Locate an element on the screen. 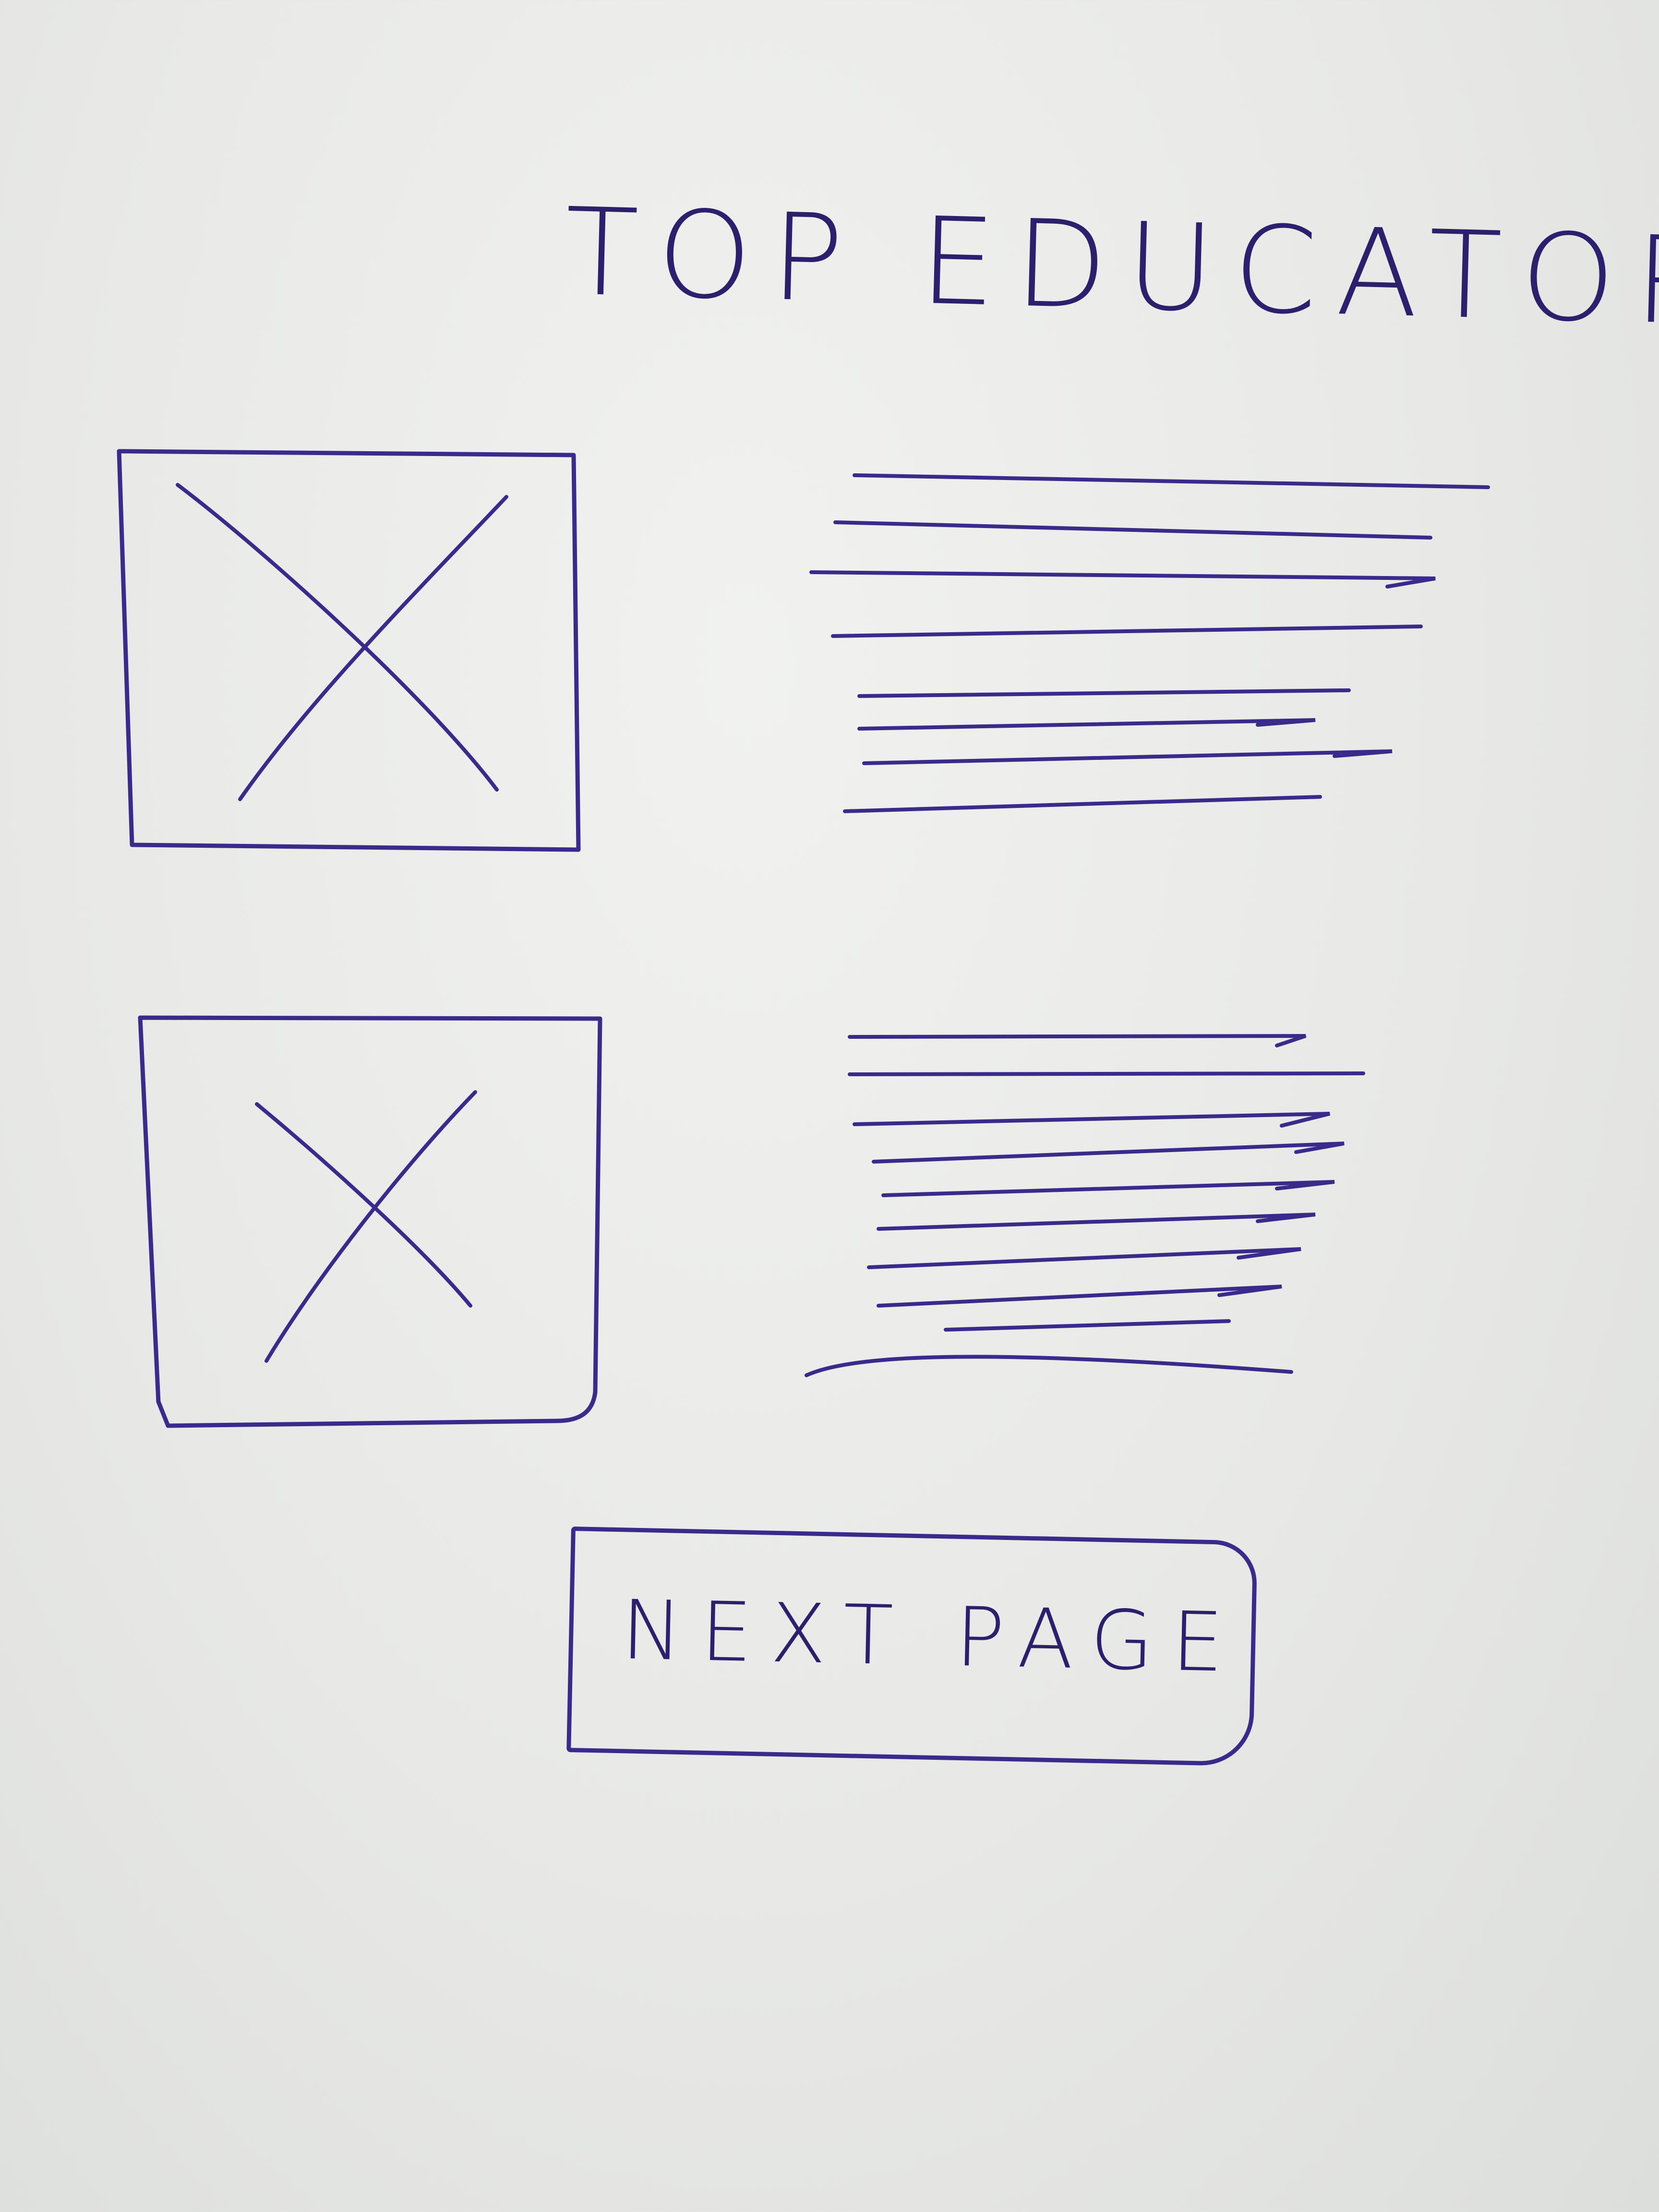  educator-1-image is located at coordinates (350, 653).